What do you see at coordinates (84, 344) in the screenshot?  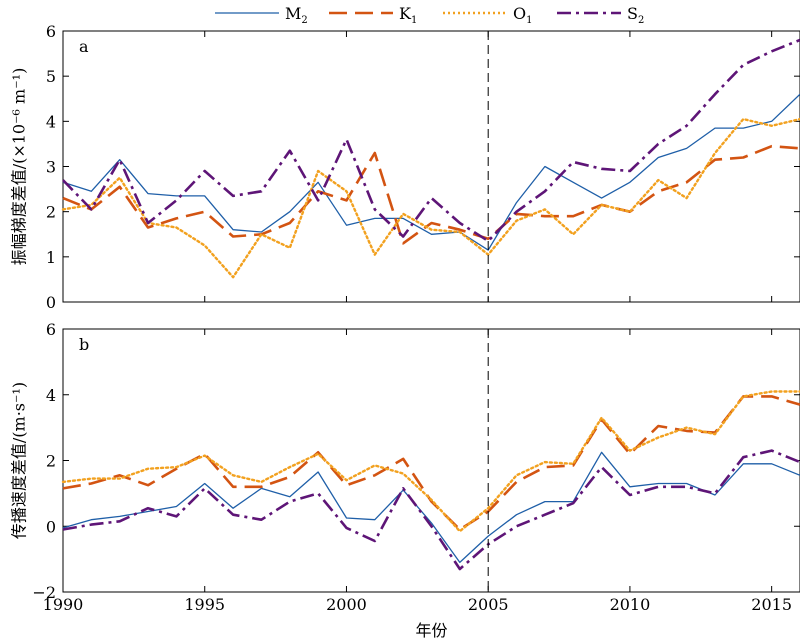 I see `panel-b-label: b` at bounding box center [84, 344].